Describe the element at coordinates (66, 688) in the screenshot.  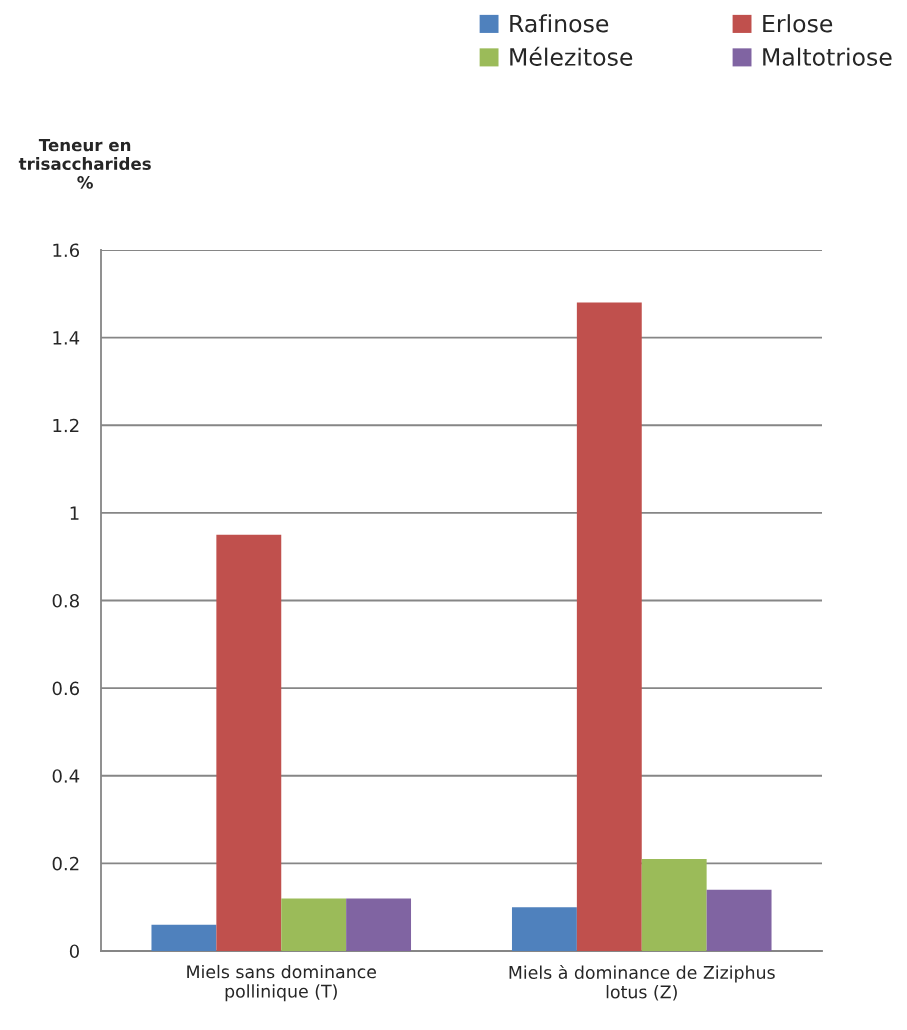
I see `y-tick-label: 0.6` at that location.